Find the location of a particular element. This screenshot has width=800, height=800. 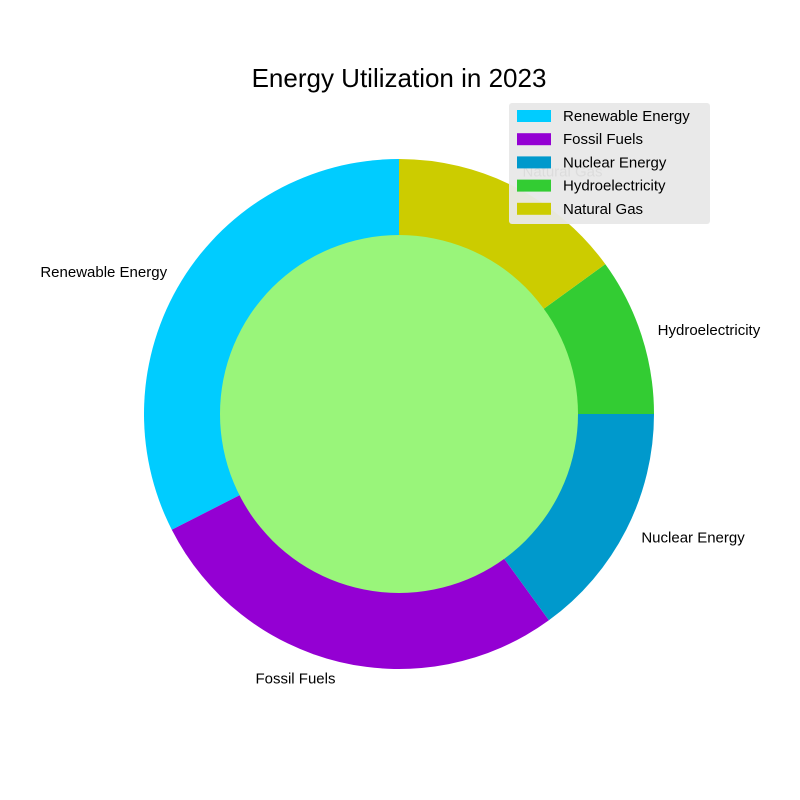

legend-label-fossil-fuels: Fossil Fuels is located at coordinates (603, 139).